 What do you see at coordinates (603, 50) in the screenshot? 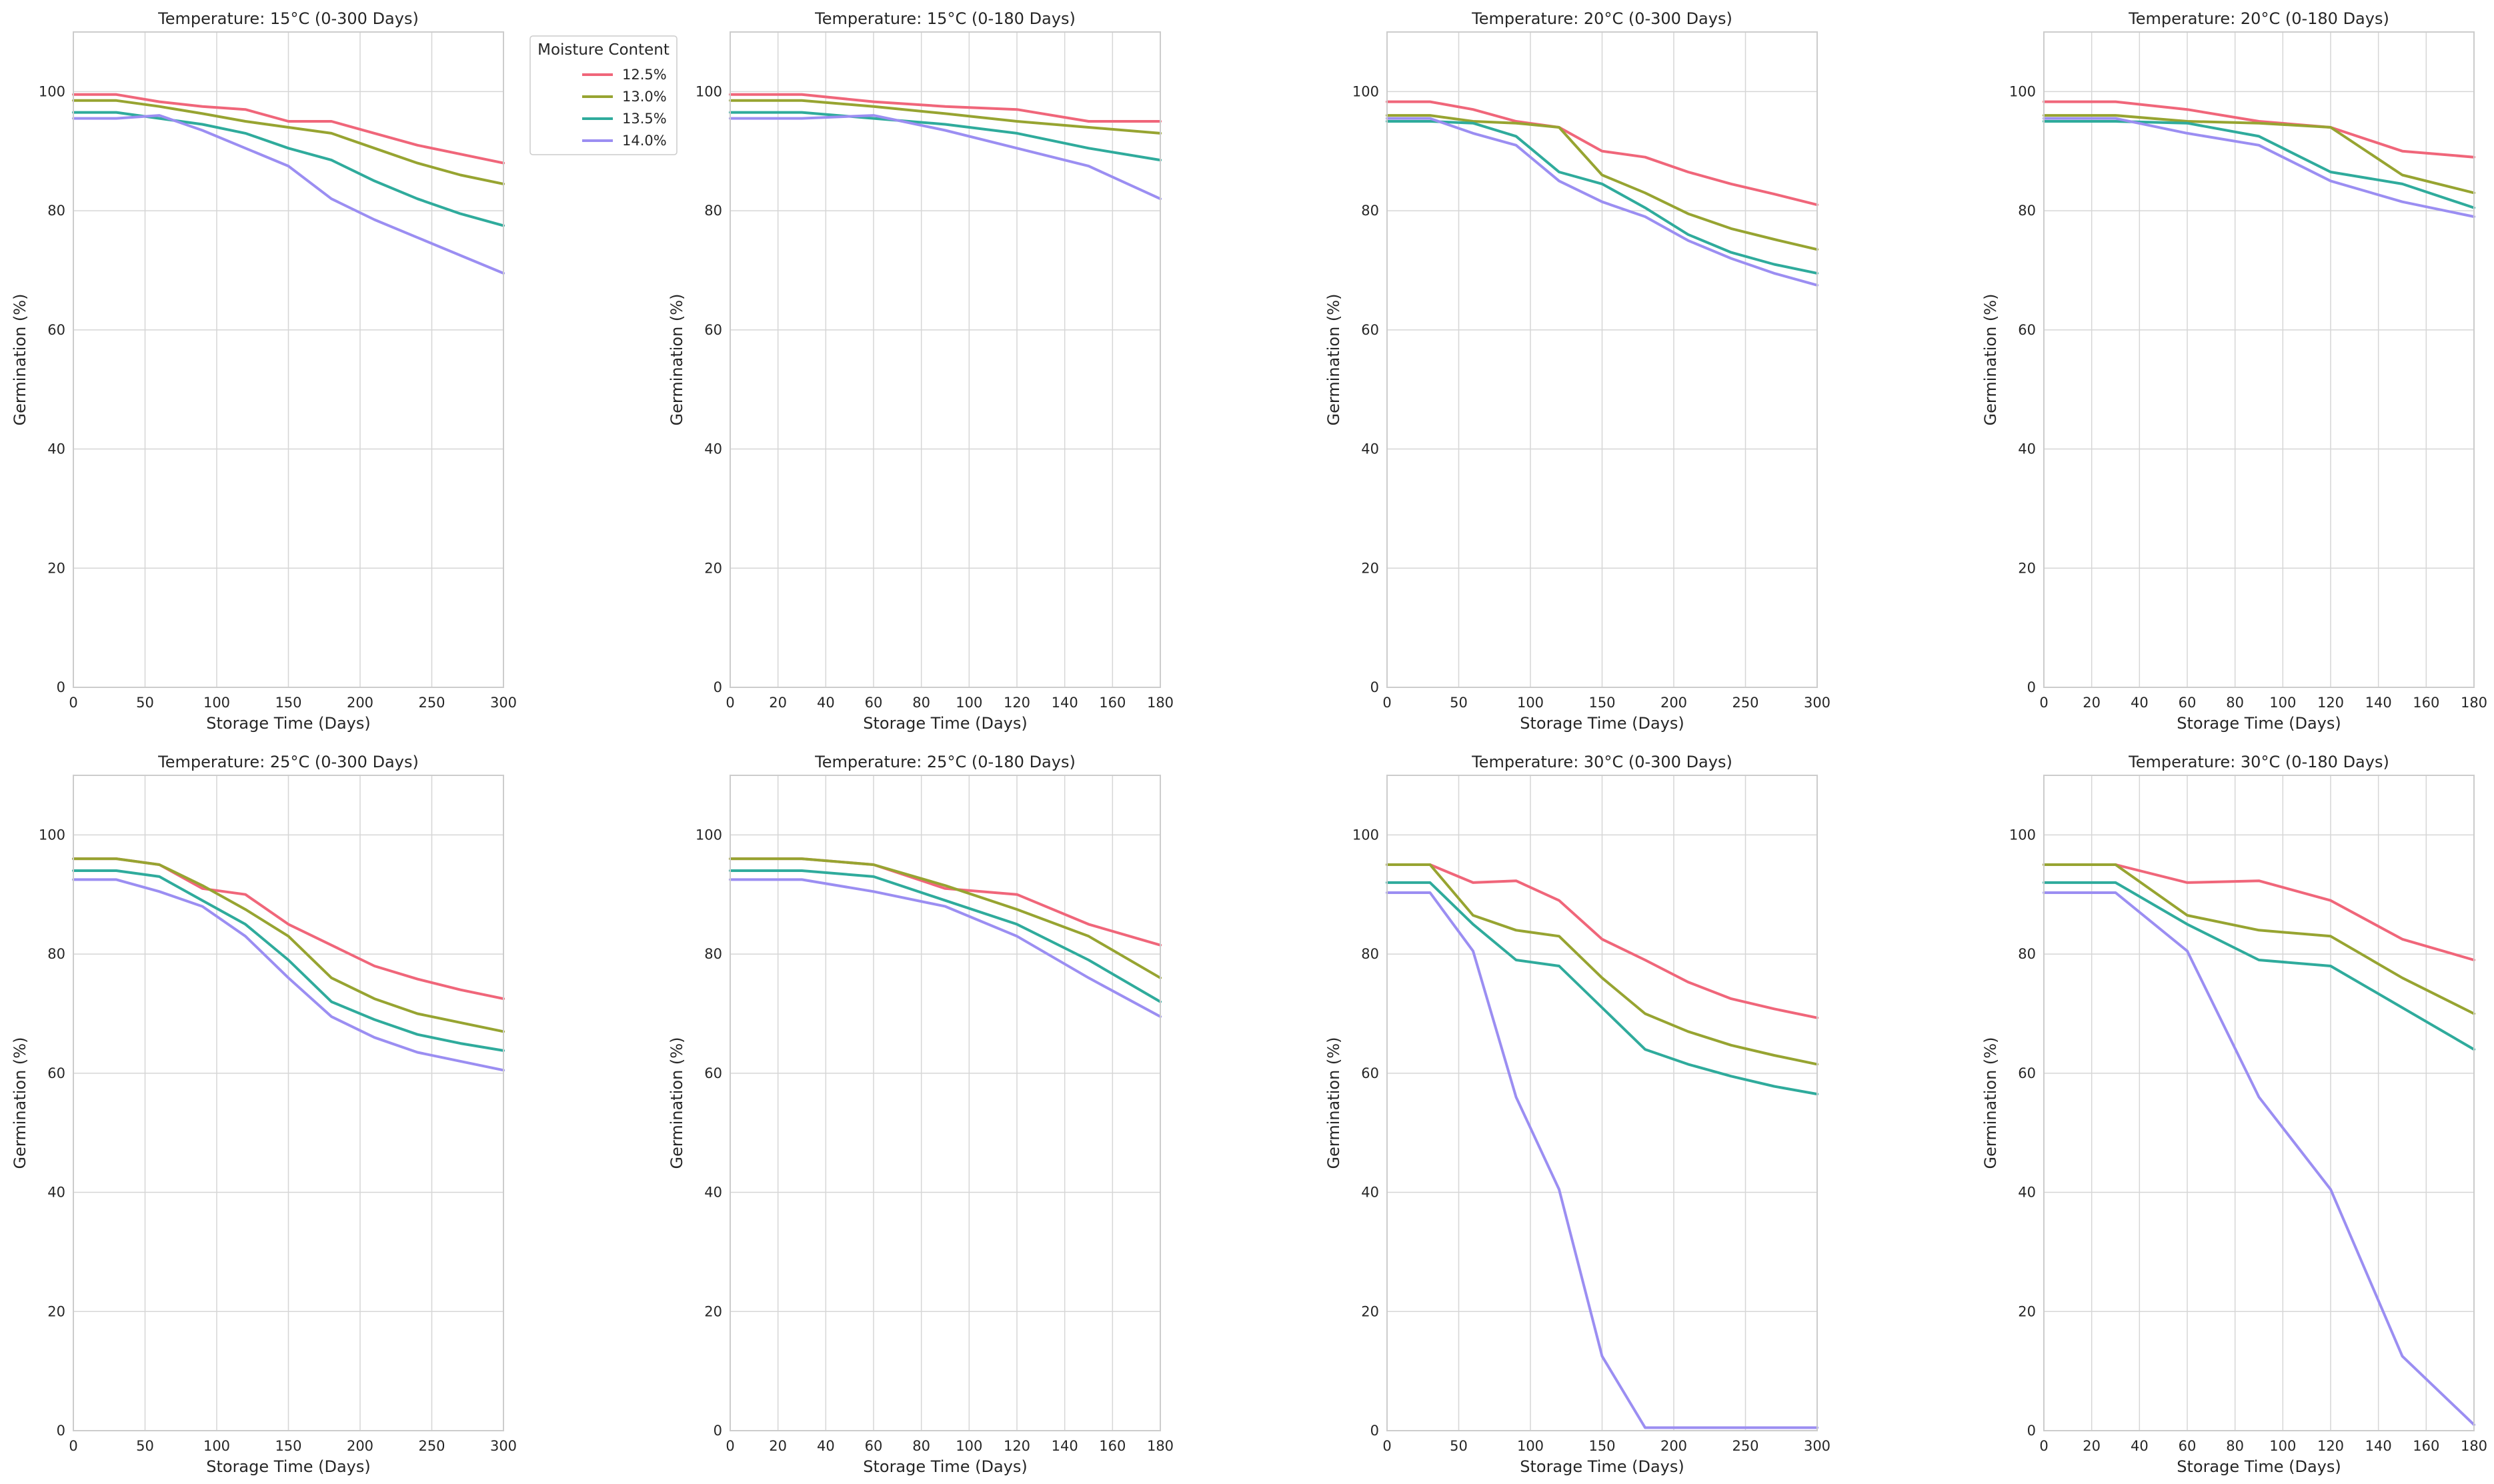
I see `legend-title: Moisture Content` at bounding box center [603, 50].